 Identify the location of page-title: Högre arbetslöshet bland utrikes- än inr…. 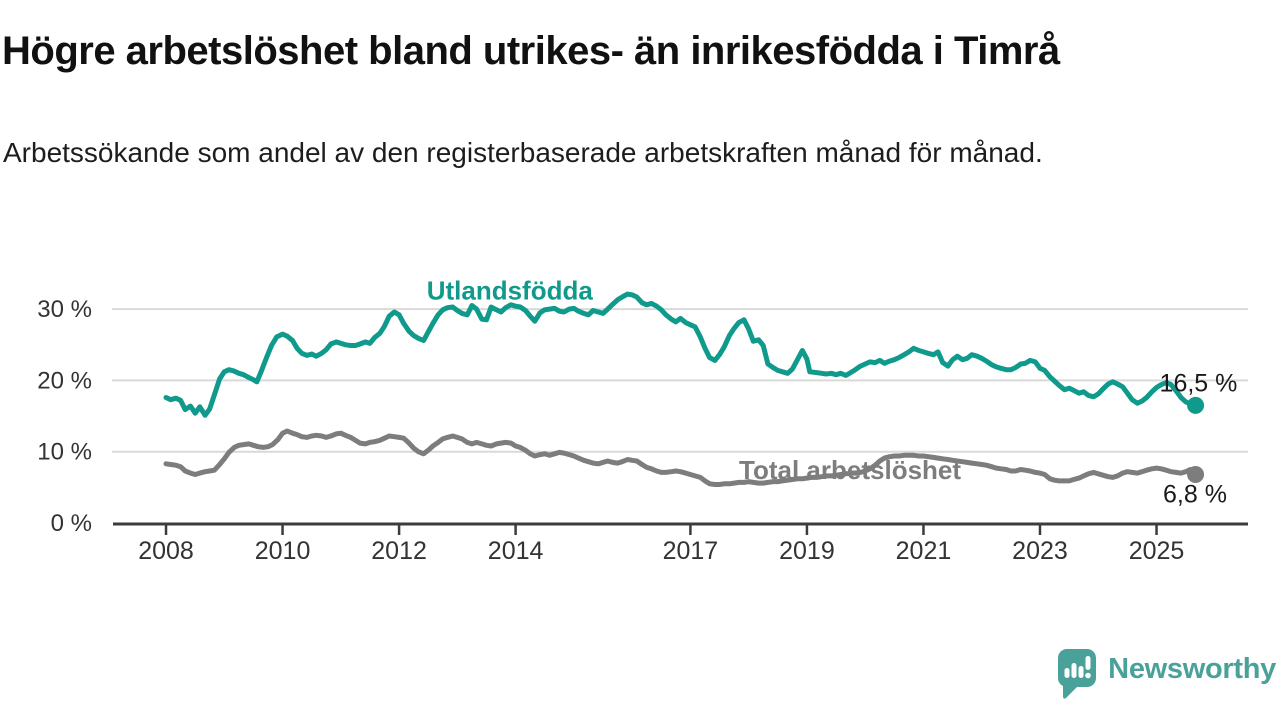
(531, 51).